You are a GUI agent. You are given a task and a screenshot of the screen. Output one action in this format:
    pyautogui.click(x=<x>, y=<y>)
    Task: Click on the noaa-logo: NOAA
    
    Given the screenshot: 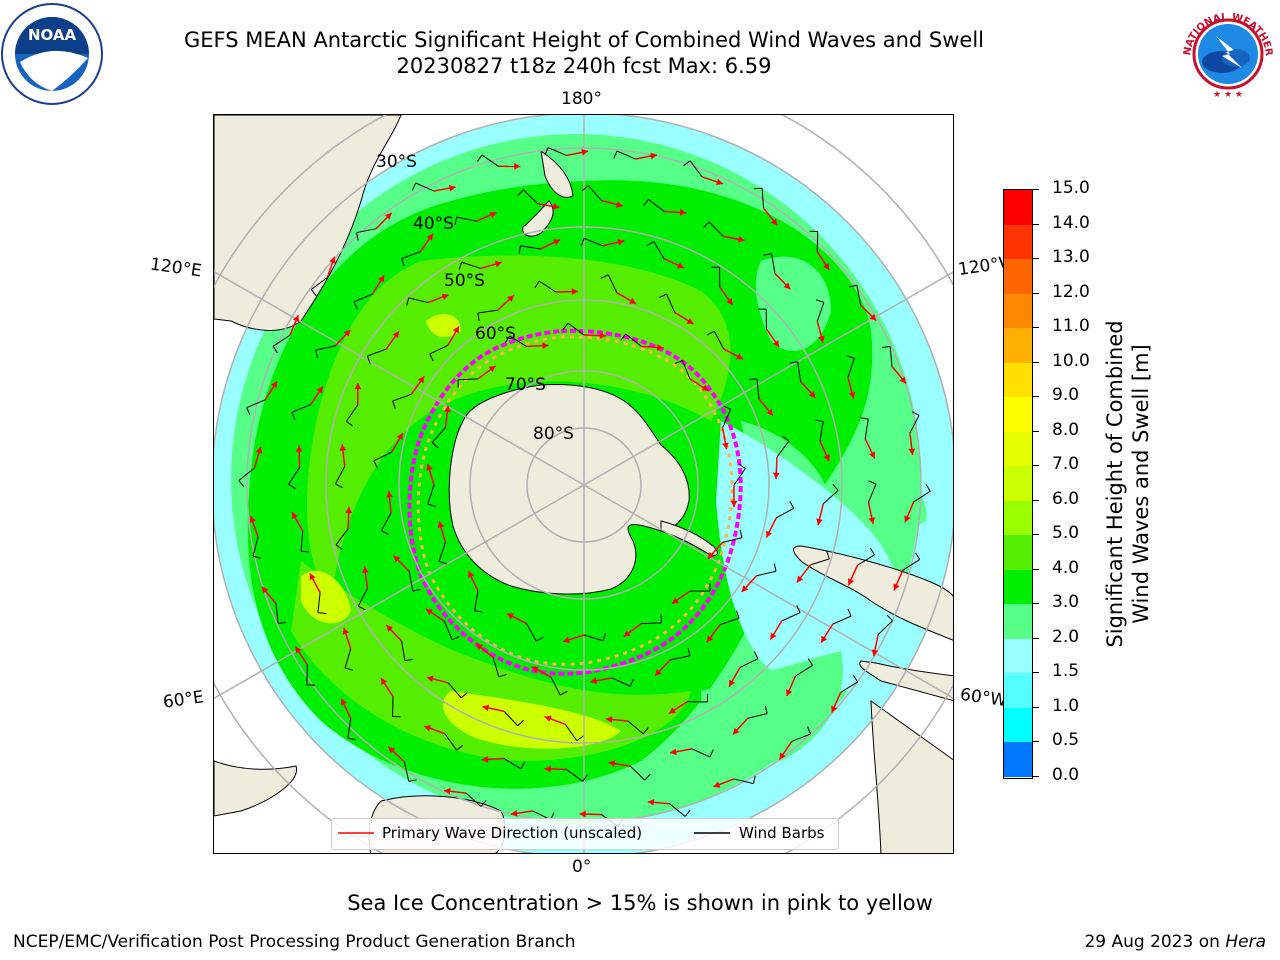 What is the action you would take?
    pyautogui.click(x=52, y=54)
    